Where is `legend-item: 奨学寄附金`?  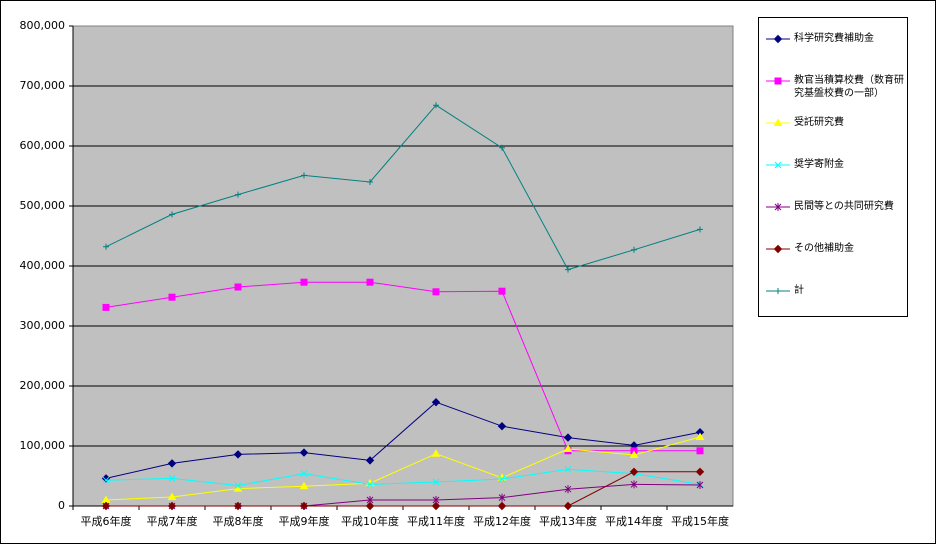
legend-item: 奨学寄附金 is located at coordinates (835, 164).